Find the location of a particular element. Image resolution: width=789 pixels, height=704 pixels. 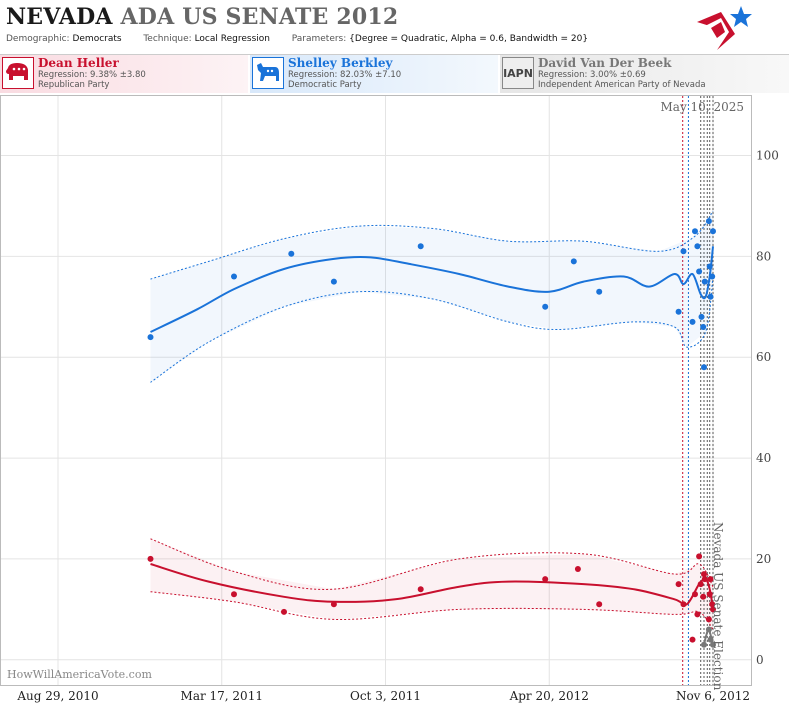

candidate-party: Democratic Party is located at coordinates (325, 85).